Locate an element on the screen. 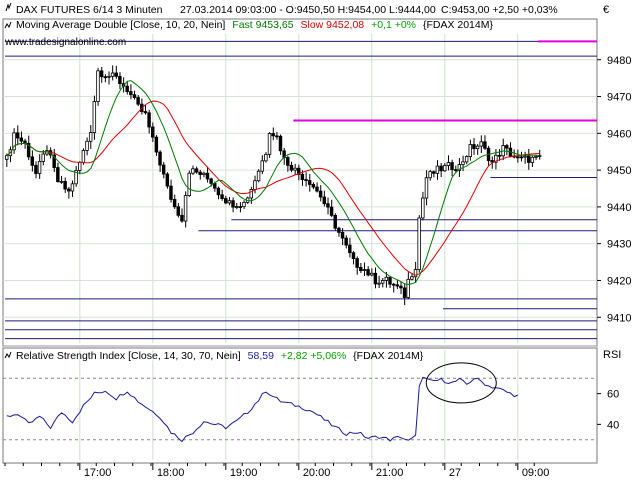 The width and height of the screenshot is (640, 480). ma-fast-value: Fast 9453,65 is located at coordinates (262, 25).